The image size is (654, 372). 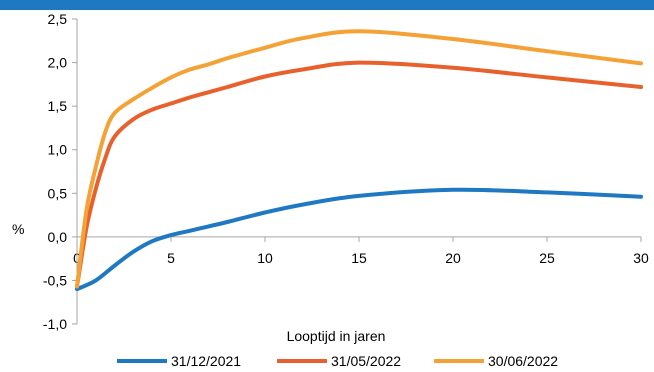 I want to click on x-tick-label: 10, so click(x=265, y=258).